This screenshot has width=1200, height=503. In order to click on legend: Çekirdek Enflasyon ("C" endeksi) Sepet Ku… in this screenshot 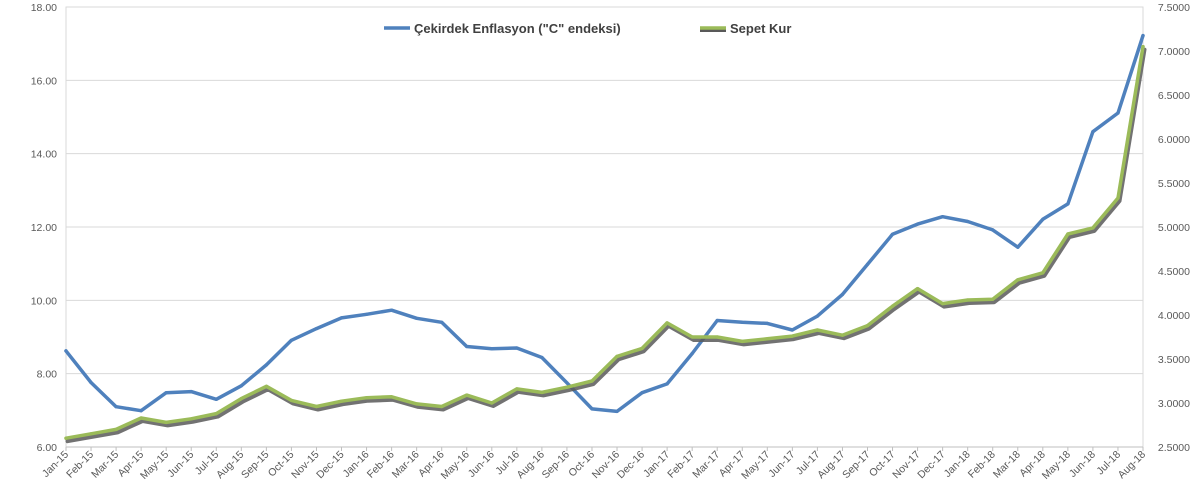, I will do `click(587, 28)`.